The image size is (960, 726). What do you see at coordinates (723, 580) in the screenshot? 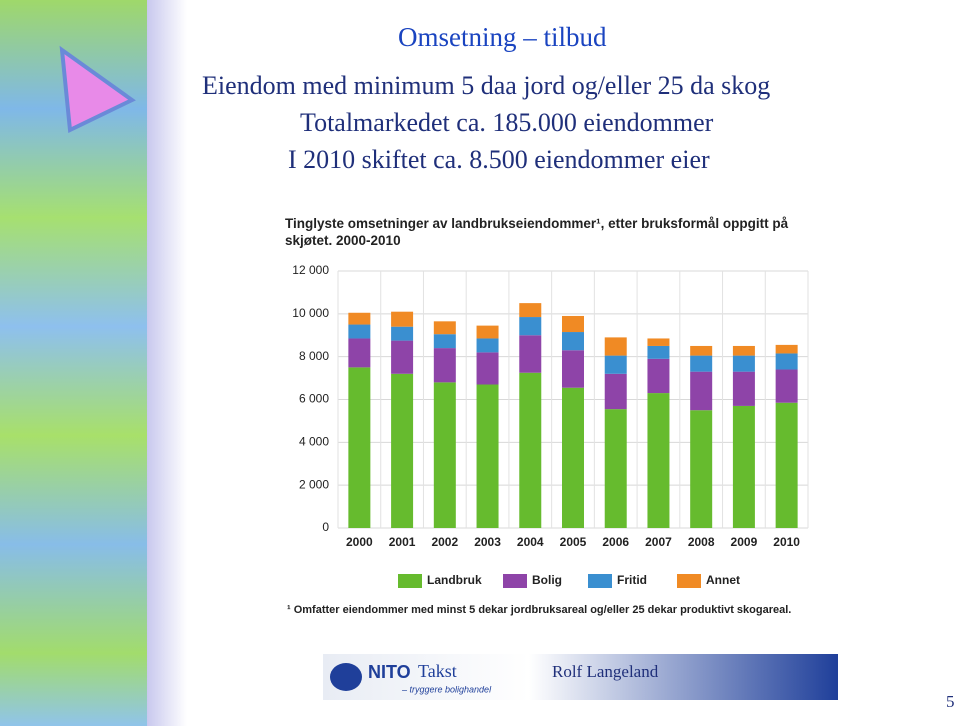
I see `legend-label: Annet` at bounding box center [723, 580].